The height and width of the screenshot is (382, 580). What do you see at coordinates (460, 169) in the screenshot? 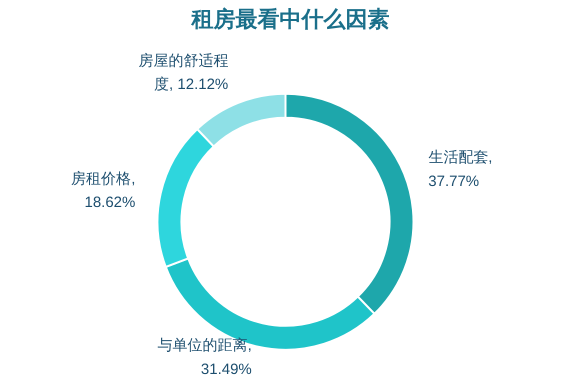
I see `data-label: 生活配套, 37.77%` at bounding box center [460, 169].